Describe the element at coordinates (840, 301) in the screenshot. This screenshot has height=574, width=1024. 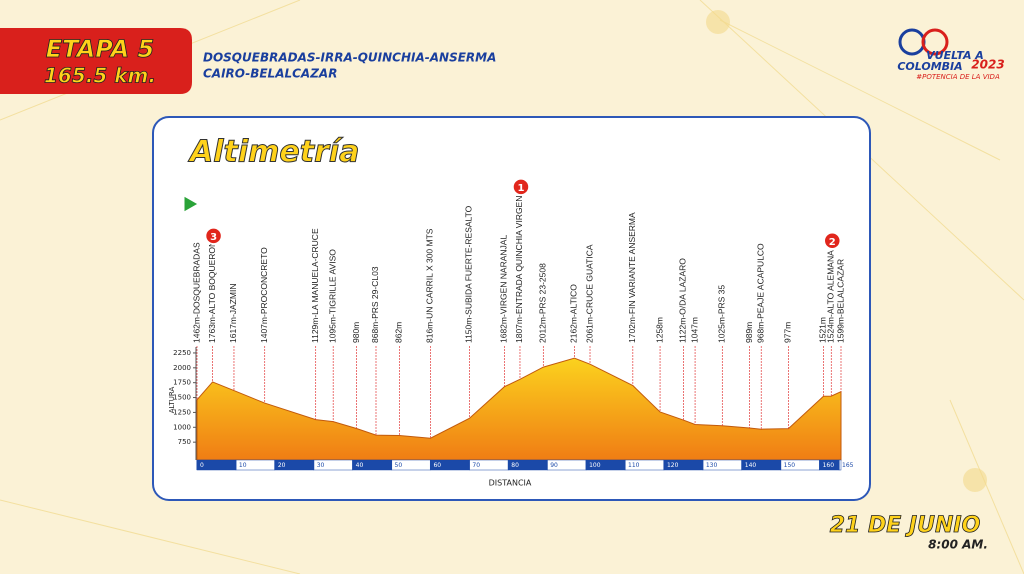
I see `waypoint-label: 1599m-BELALCAZAR` at that location.